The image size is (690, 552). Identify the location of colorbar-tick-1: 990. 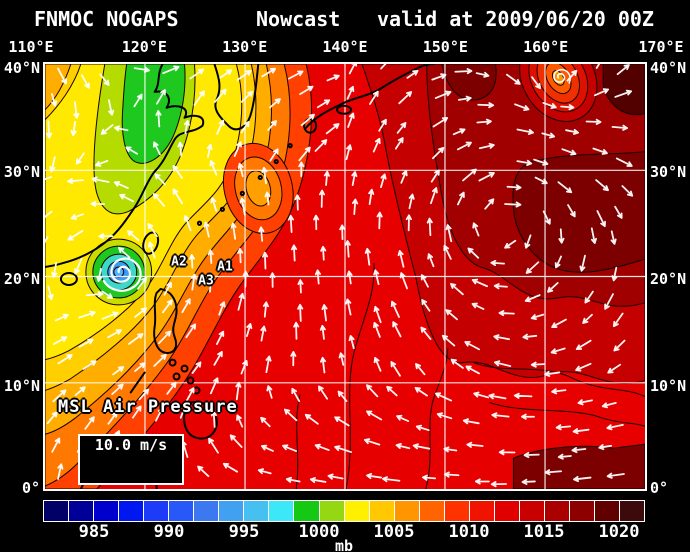
(169, 532).